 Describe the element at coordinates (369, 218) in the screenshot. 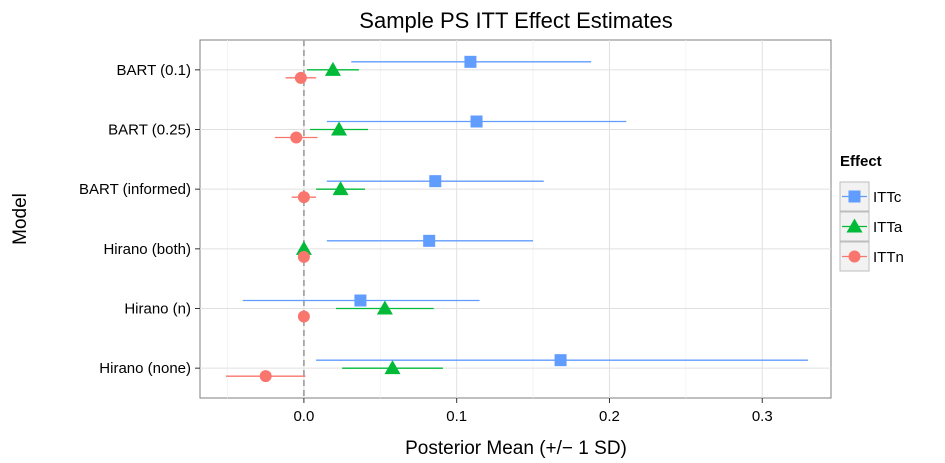

I see `series-itta` at that location.